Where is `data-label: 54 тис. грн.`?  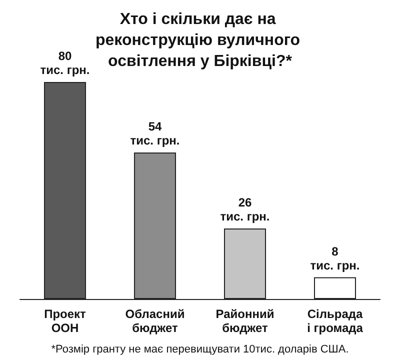 data-label: 54 тис. грн. is located at coordinates (155, 134).